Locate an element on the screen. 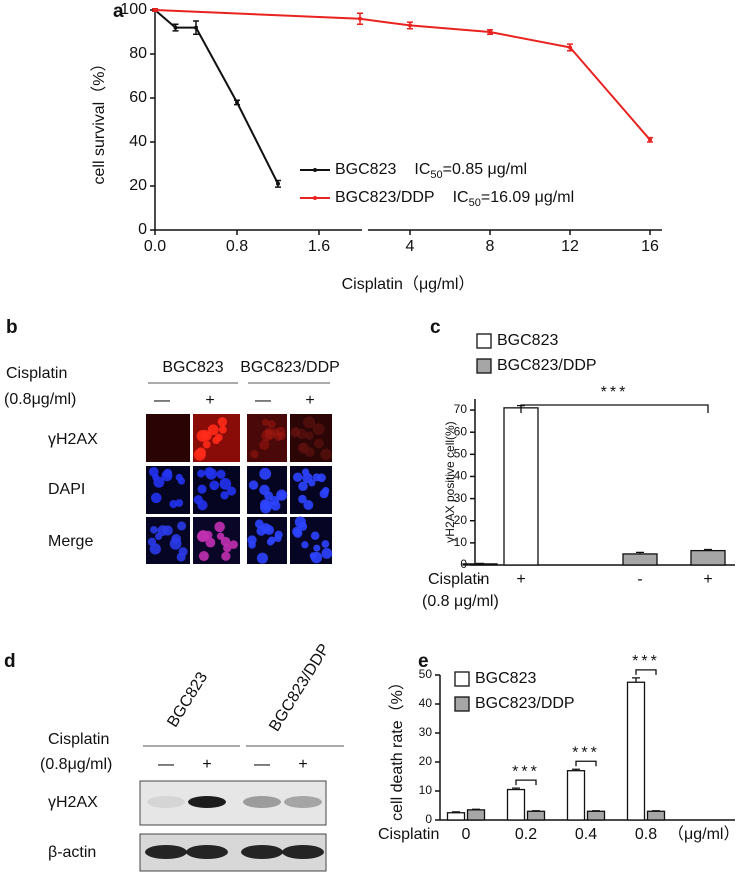 This screenshot has height=873, width=744. series-line is located at coordinates (216, 97).